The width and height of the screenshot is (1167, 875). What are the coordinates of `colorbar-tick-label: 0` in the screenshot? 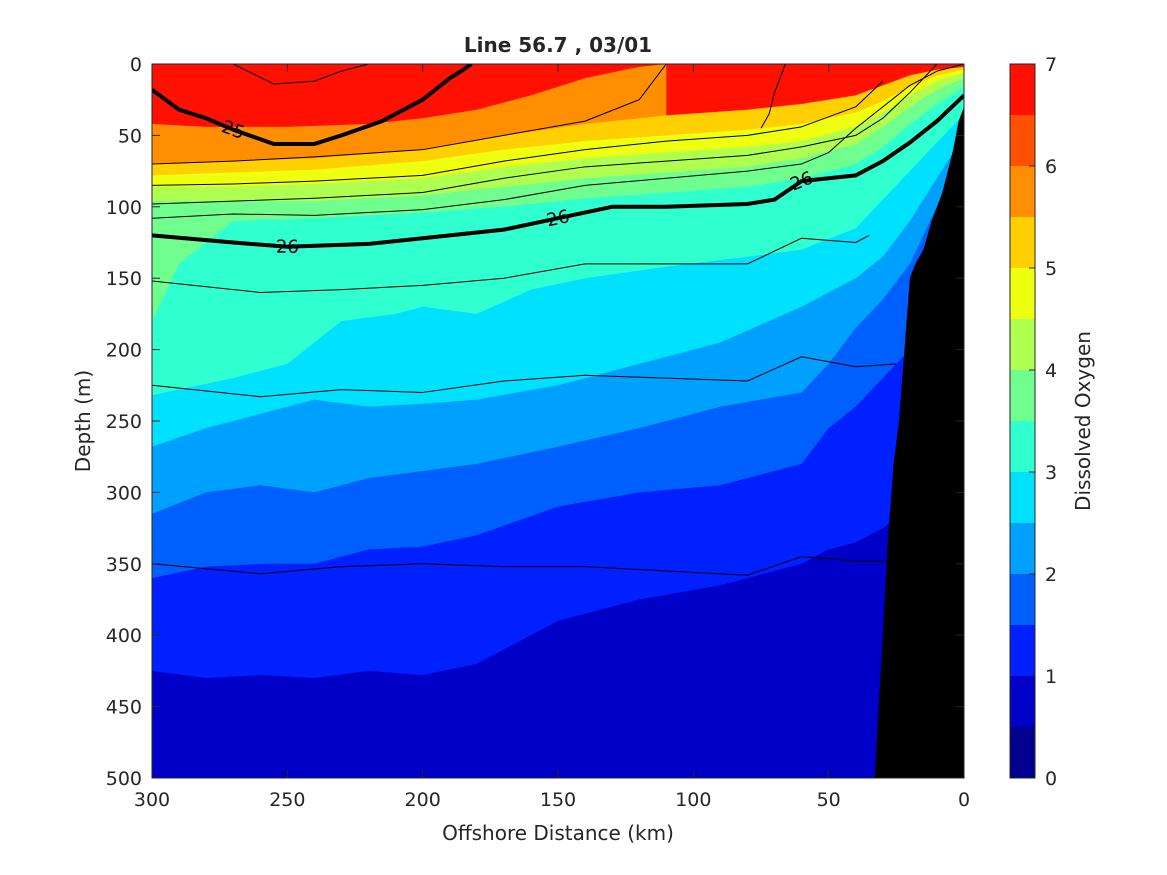 It's located at (1051, 779).